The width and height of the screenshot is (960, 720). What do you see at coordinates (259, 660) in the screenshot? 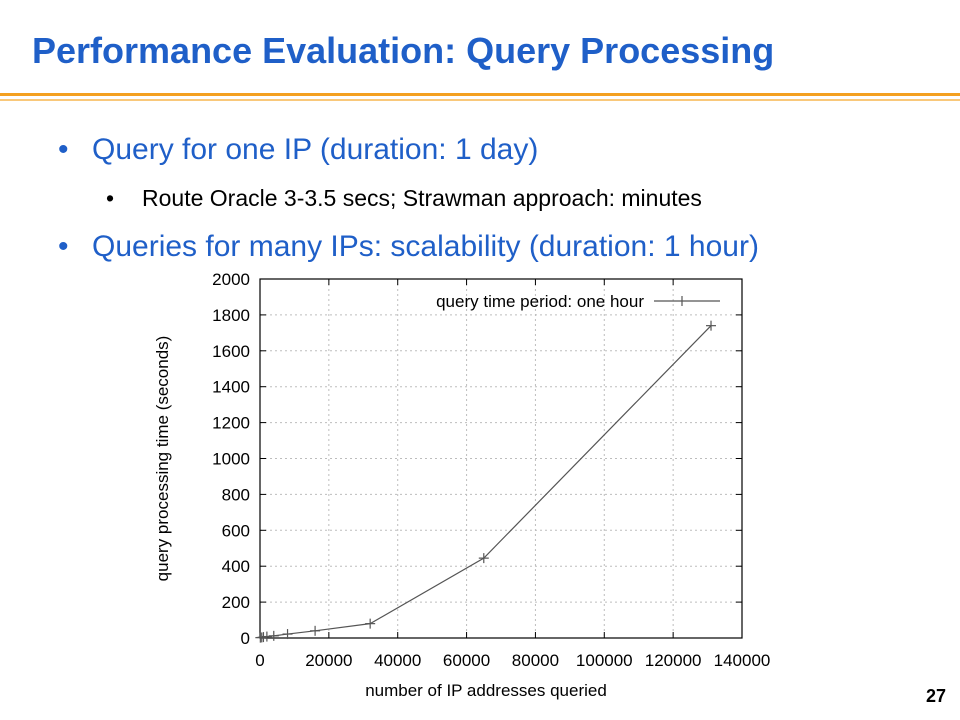
I see `x-tick-label: 0` at bounding box center [259, 660].